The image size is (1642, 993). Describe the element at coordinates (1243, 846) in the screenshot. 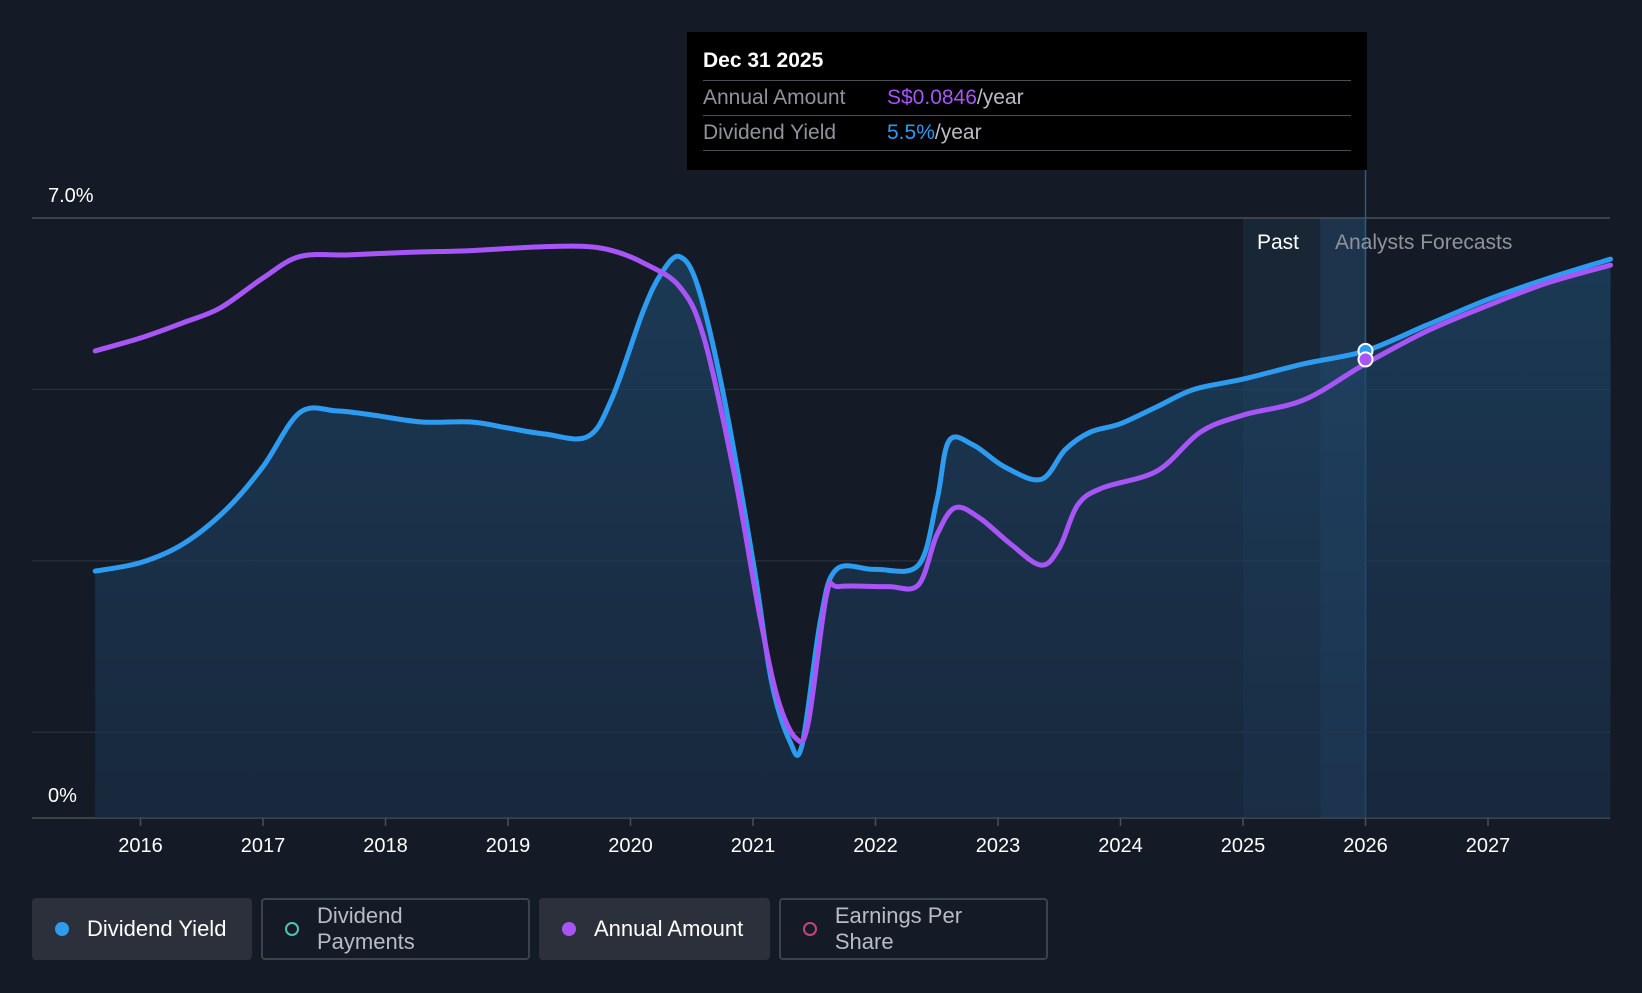

I see `x-tick-label: 2025` at that location.